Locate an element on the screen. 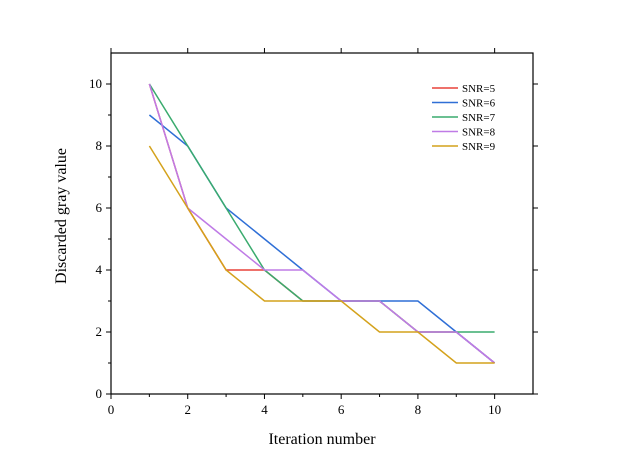  y-tick-label: 10 is located at coordinates (95, 83).